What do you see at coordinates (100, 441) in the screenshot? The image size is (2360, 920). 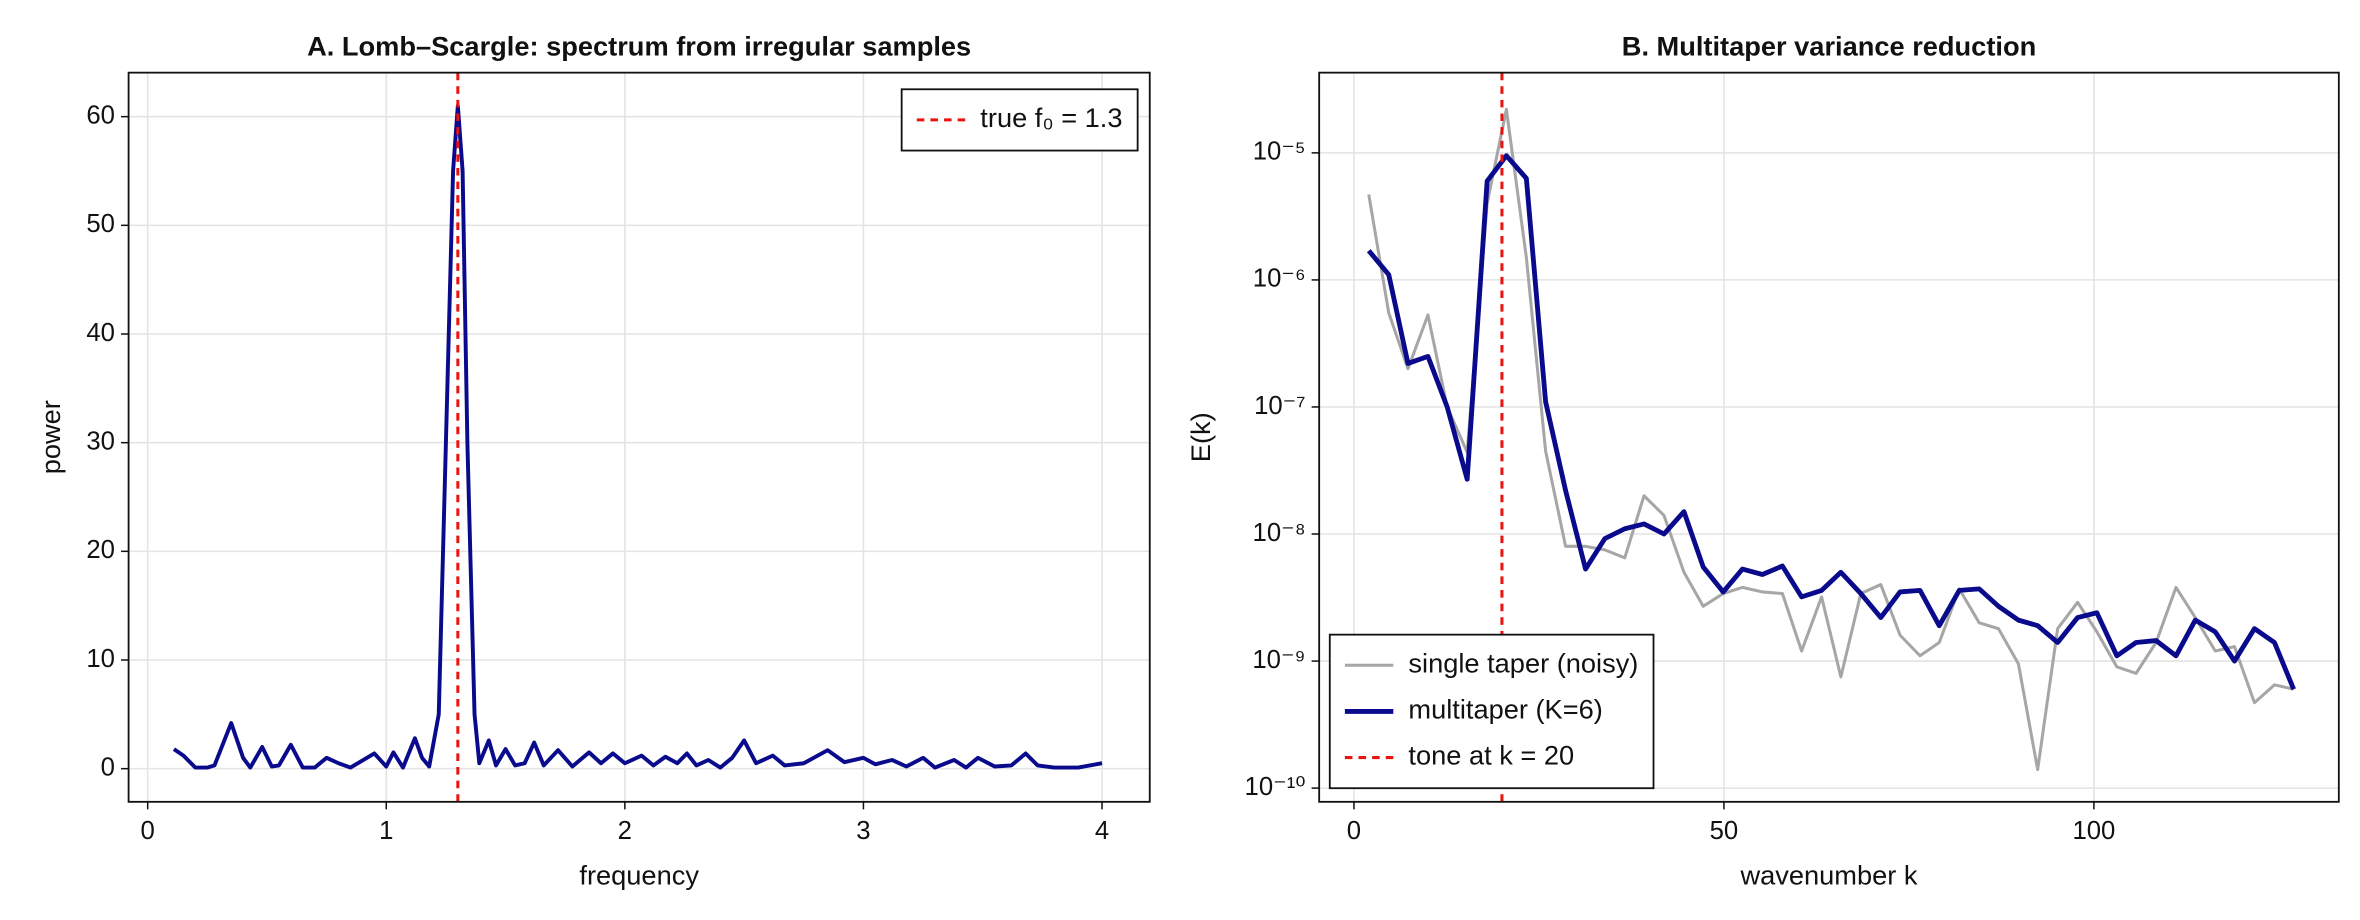 I see `y-tick-label: 30` at bounding box center [100, 441].